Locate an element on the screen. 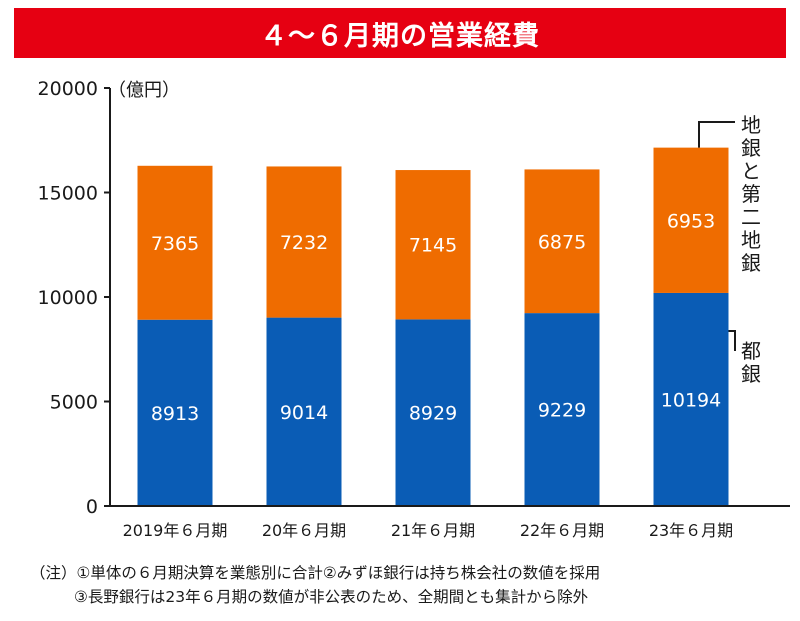 This screenshot has width=800, height=621. bar-value-label-toshigin: 9229 is located at coordinates (562, 411).